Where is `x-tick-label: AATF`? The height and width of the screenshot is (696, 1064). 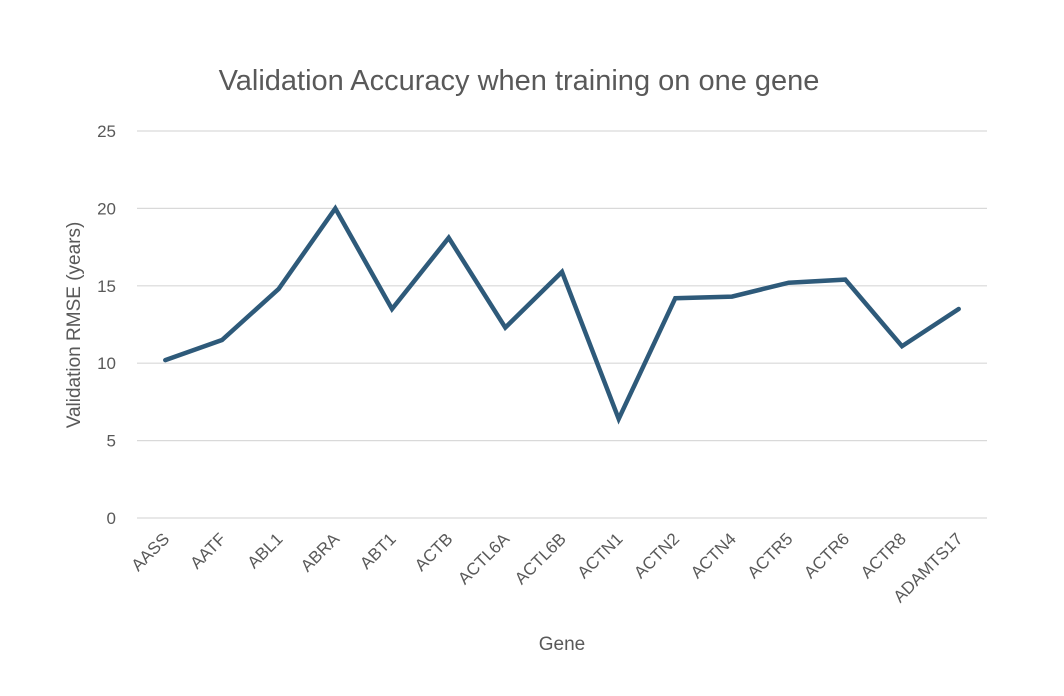 x-tick-label: AATF is located at coordinates (208, 550).